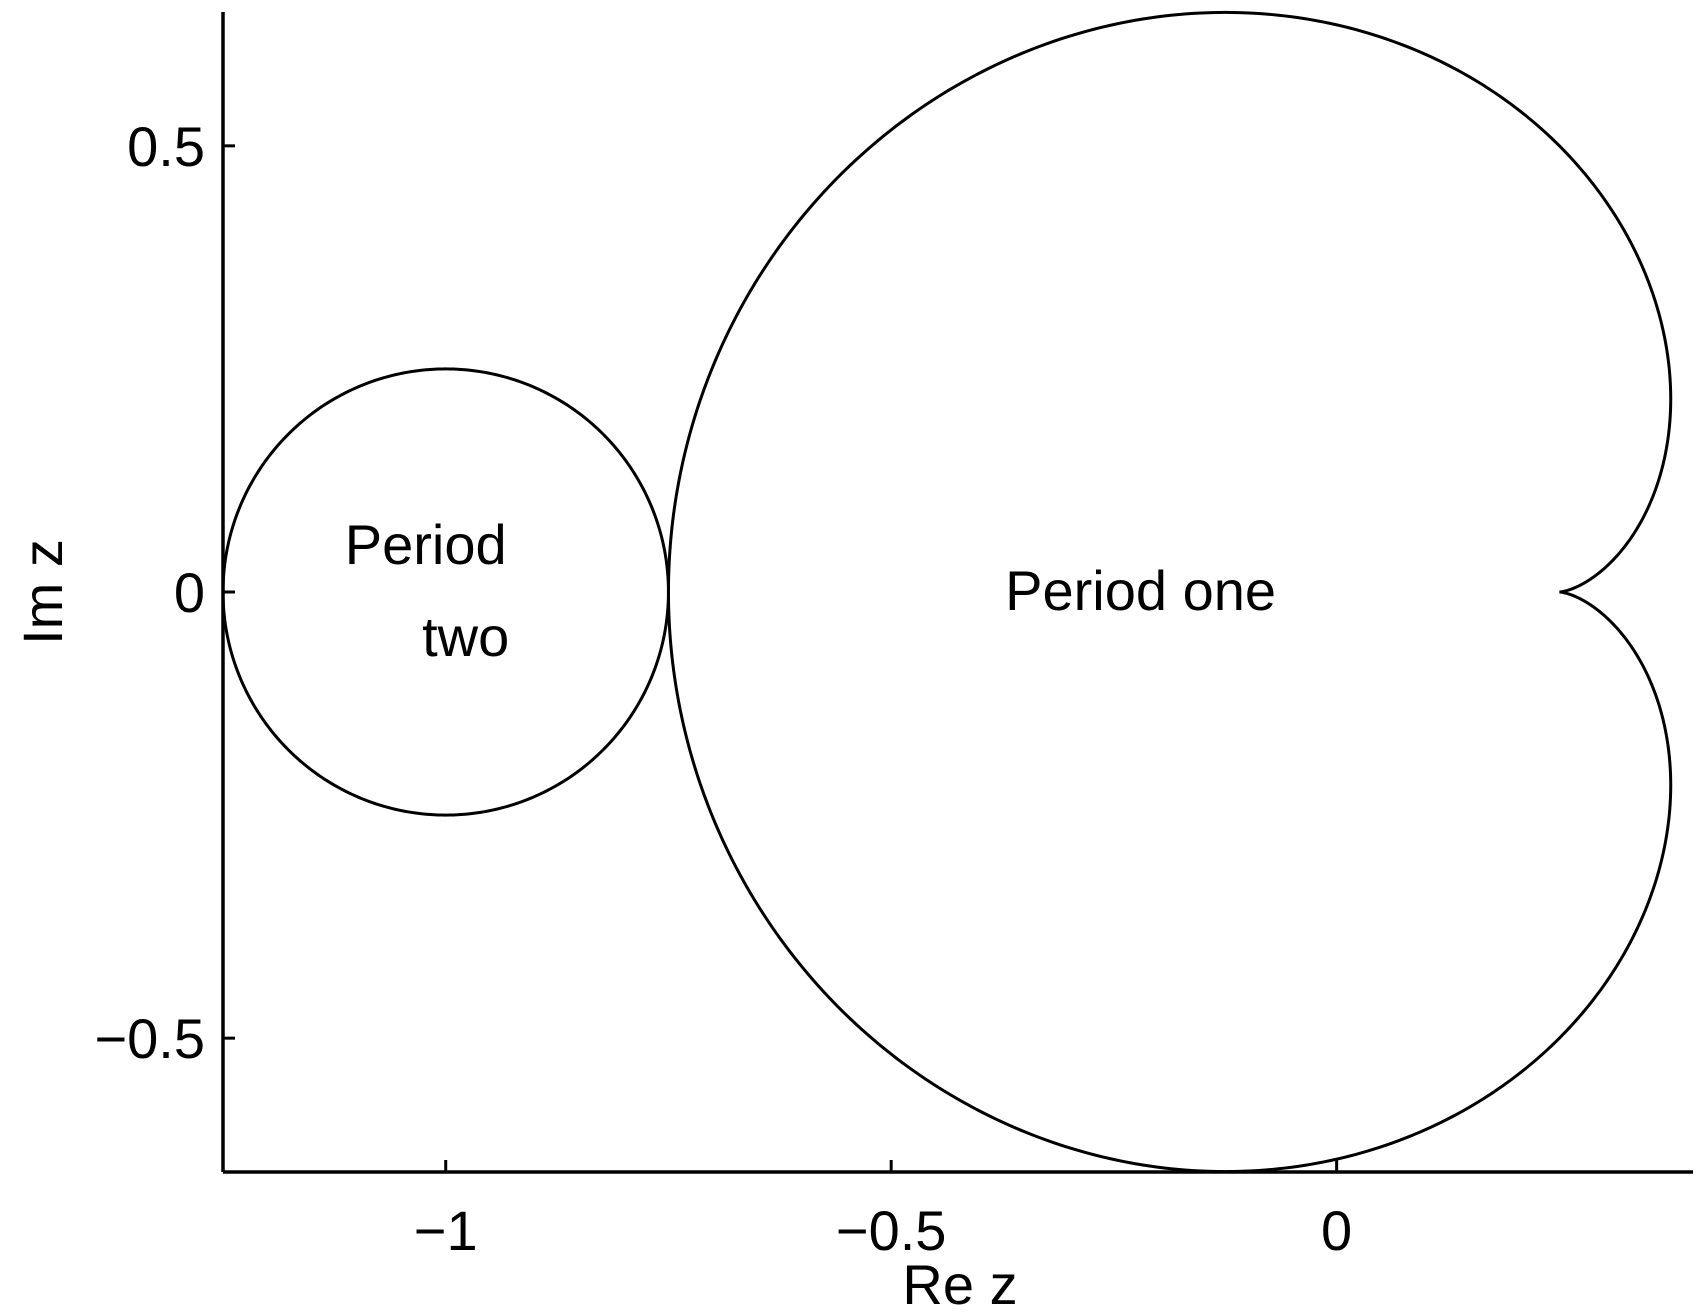 This screenshot has width=1700, height=1316. What do you see at coordinates (189, 592) in the screenshot?
I see `y-tick-label-1: 0` at bounding box center [189, 592].